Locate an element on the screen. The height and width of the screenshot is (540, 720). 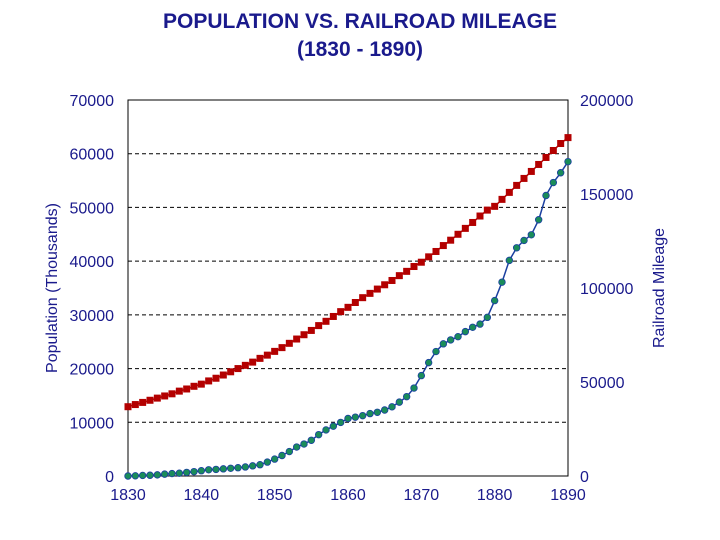
y-tick-label: 20000 is located at coordinates (92, 370).